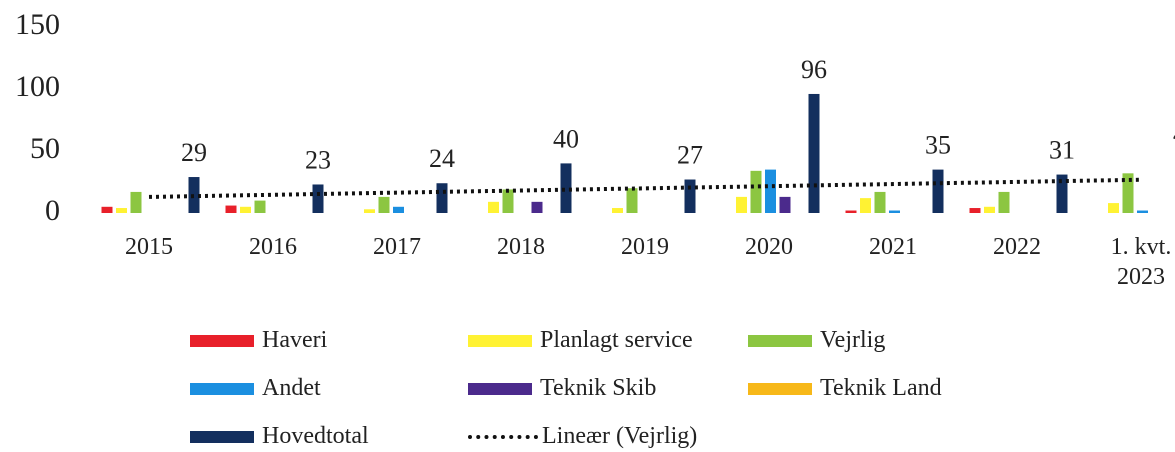  I want to click on legend-label: Andet, so click(291, 388).